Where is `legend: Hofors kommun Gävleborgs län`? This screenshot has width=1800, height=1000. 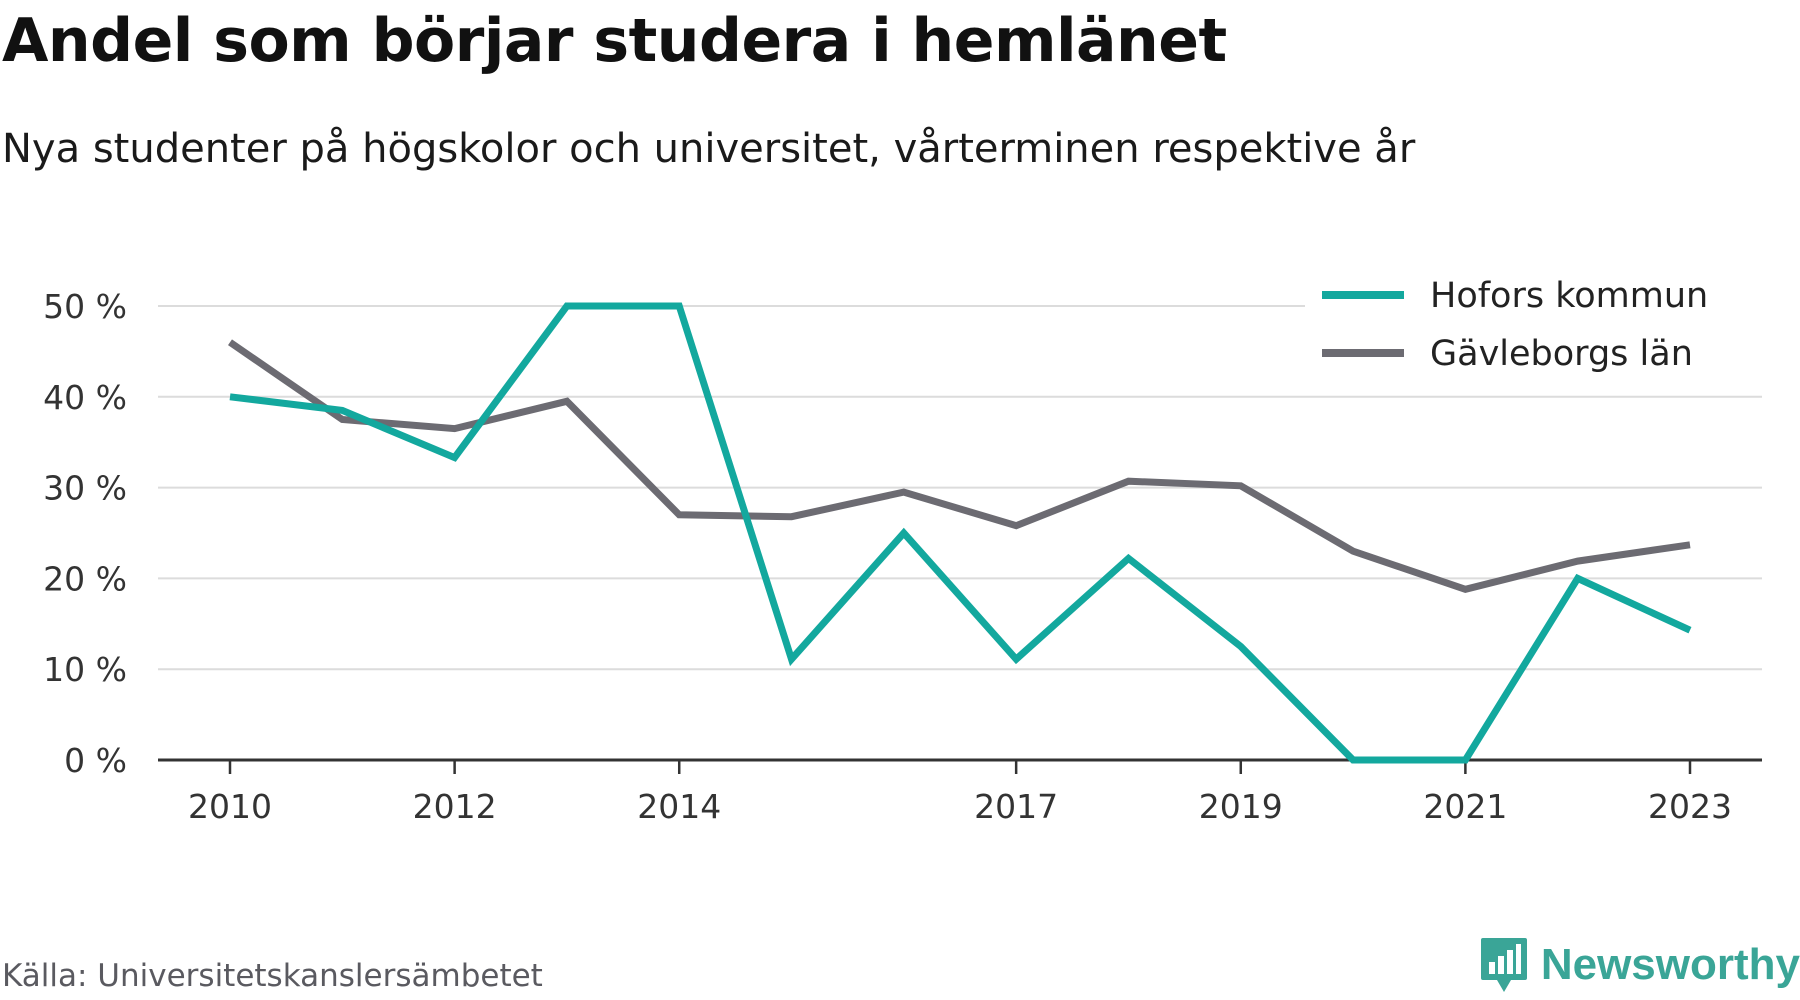
legend: Hofors kommun Gävleborgs län is located at coordinates (1535, 321).